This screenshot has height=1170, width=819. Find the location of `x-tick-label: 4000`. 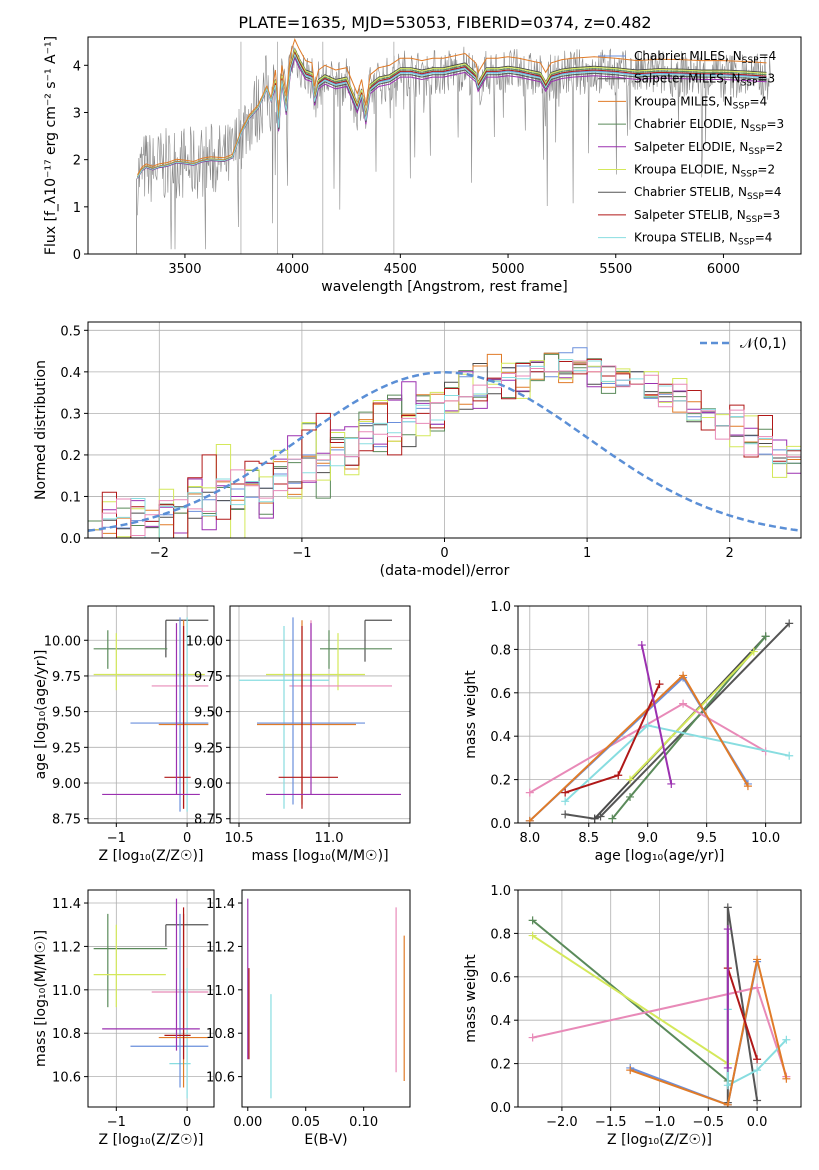

x-tick-label: 4000 is located at coordinates (292, 269).